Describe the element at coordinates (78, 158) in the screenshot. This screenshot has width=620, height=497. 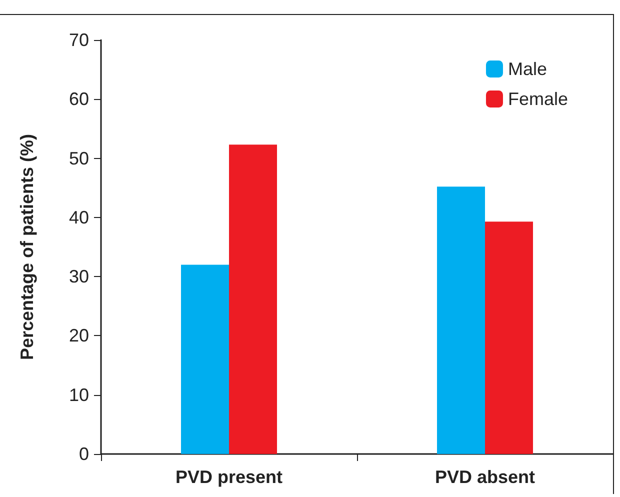
I see `y-tick-label: 50` at that location.